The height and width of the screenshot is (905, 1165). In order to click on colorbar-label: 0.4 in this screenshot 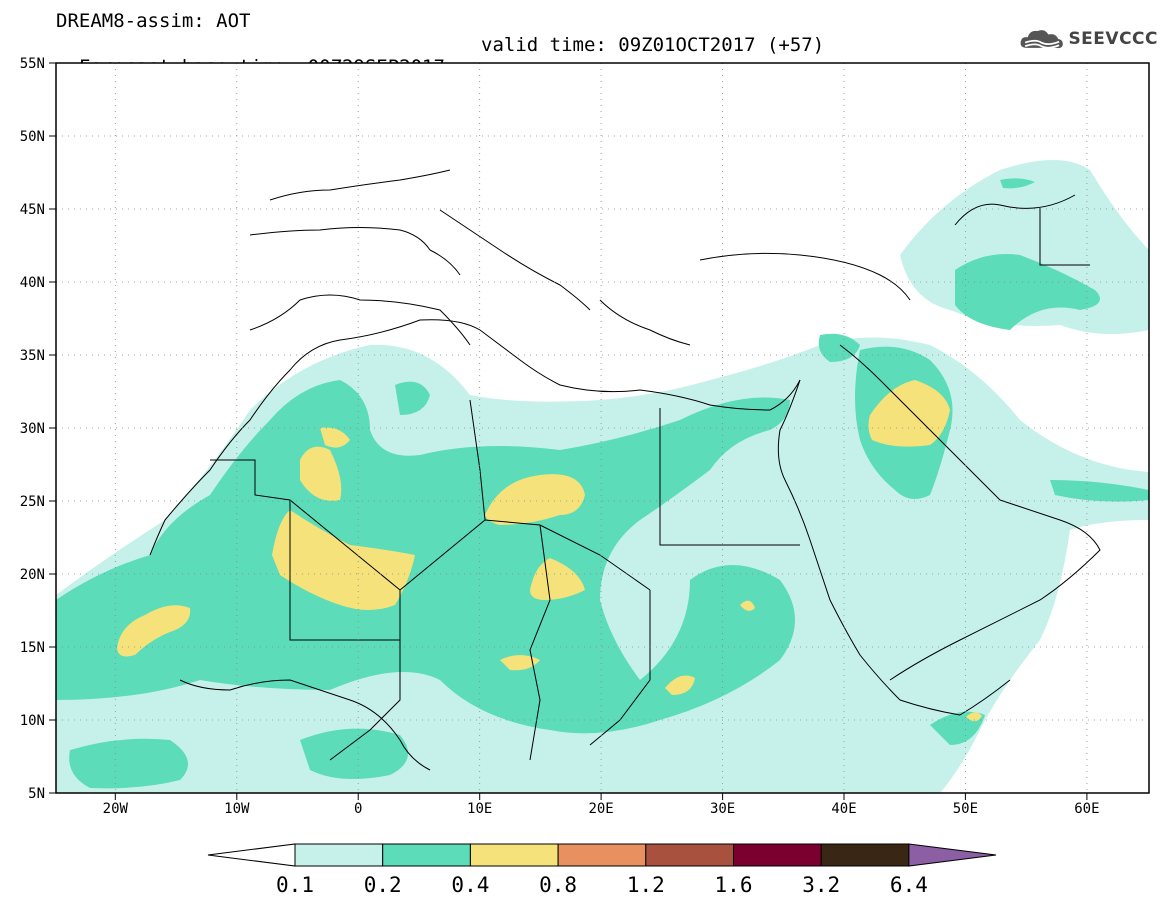, I will do `click(470, 885)`.